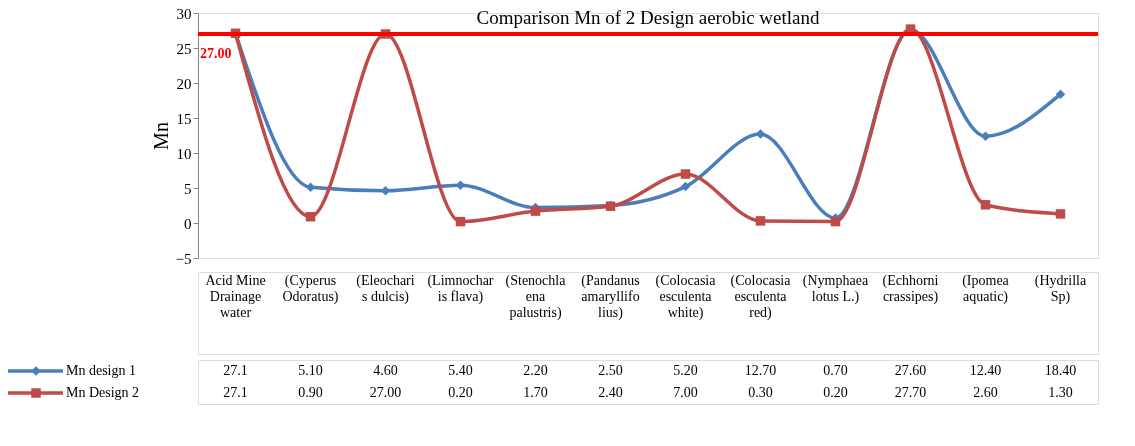 The width and height of the screenshot is (1135, 446). Describe the element at coordinates (685, 370) in the screenshot. I see `data-label: 5.20` at that location.